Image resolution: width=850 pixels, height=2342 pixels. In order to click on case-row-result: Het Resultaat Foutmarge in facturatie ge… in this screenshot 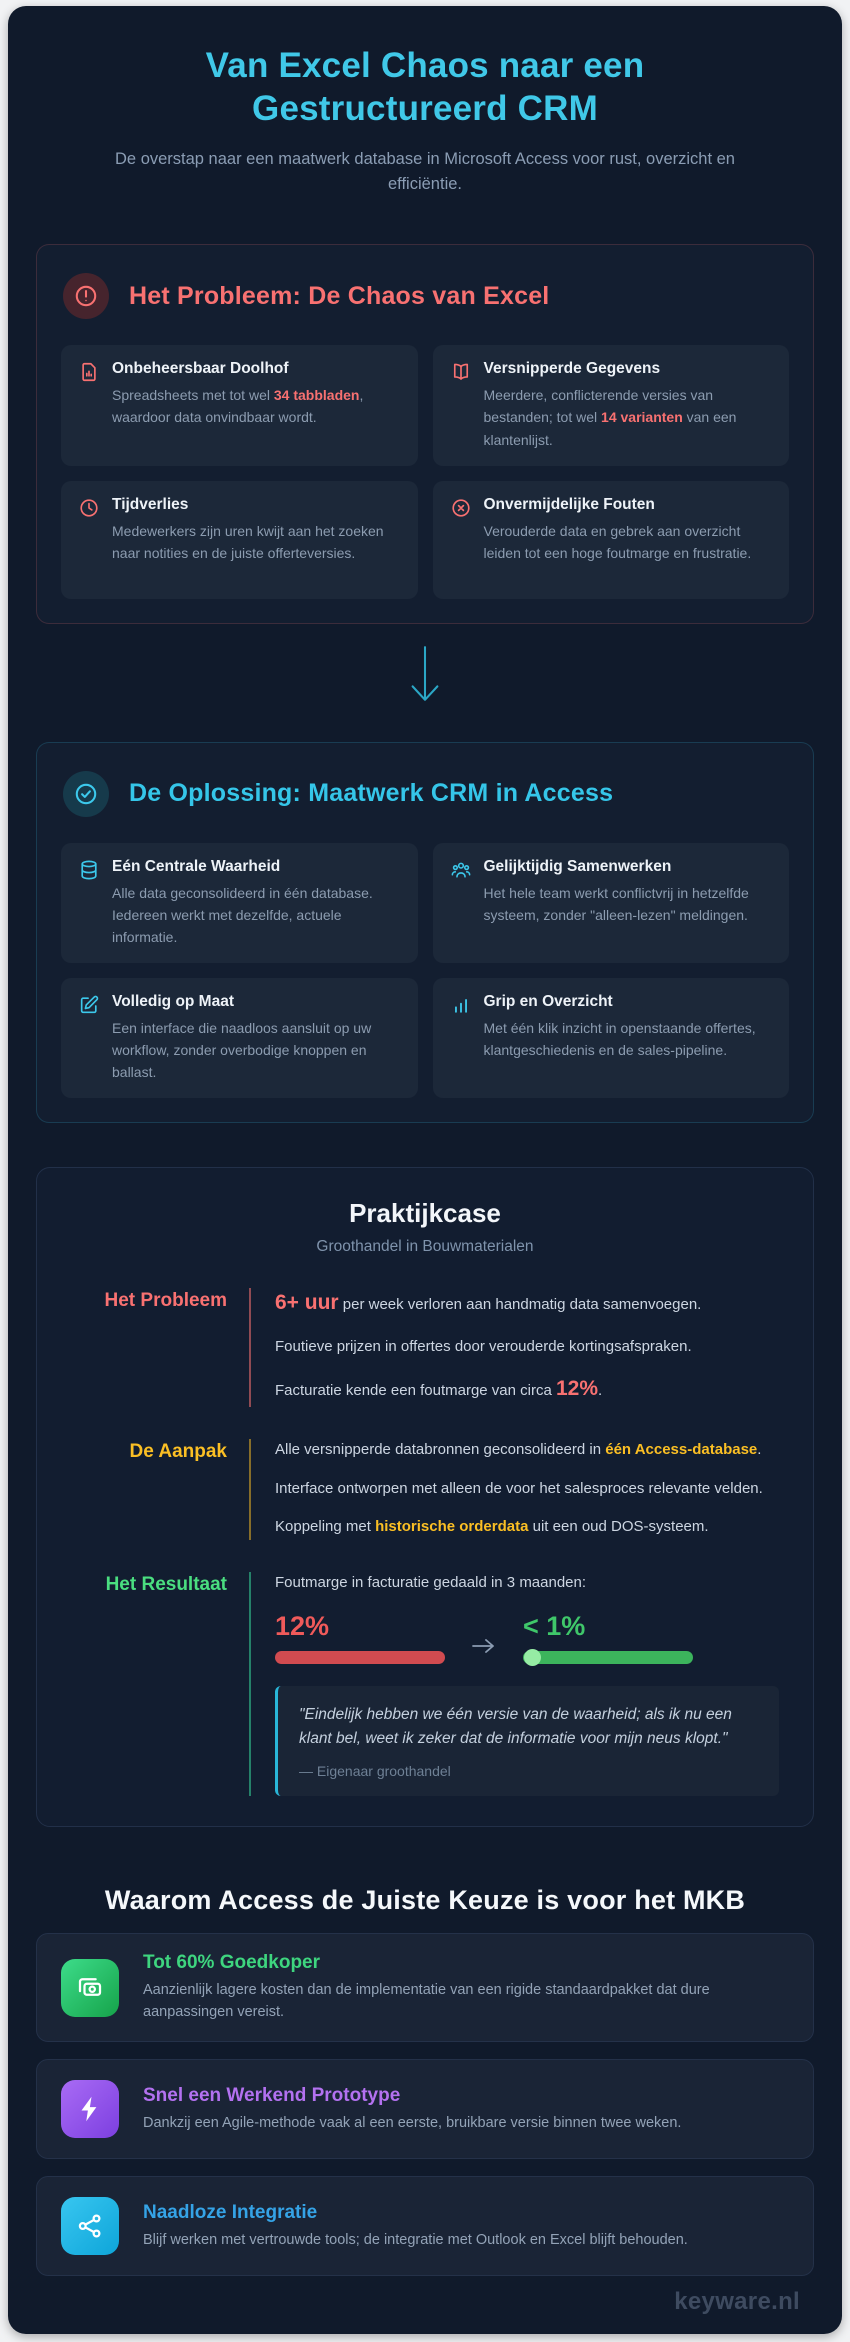, I will do `click(425, 1684)`.